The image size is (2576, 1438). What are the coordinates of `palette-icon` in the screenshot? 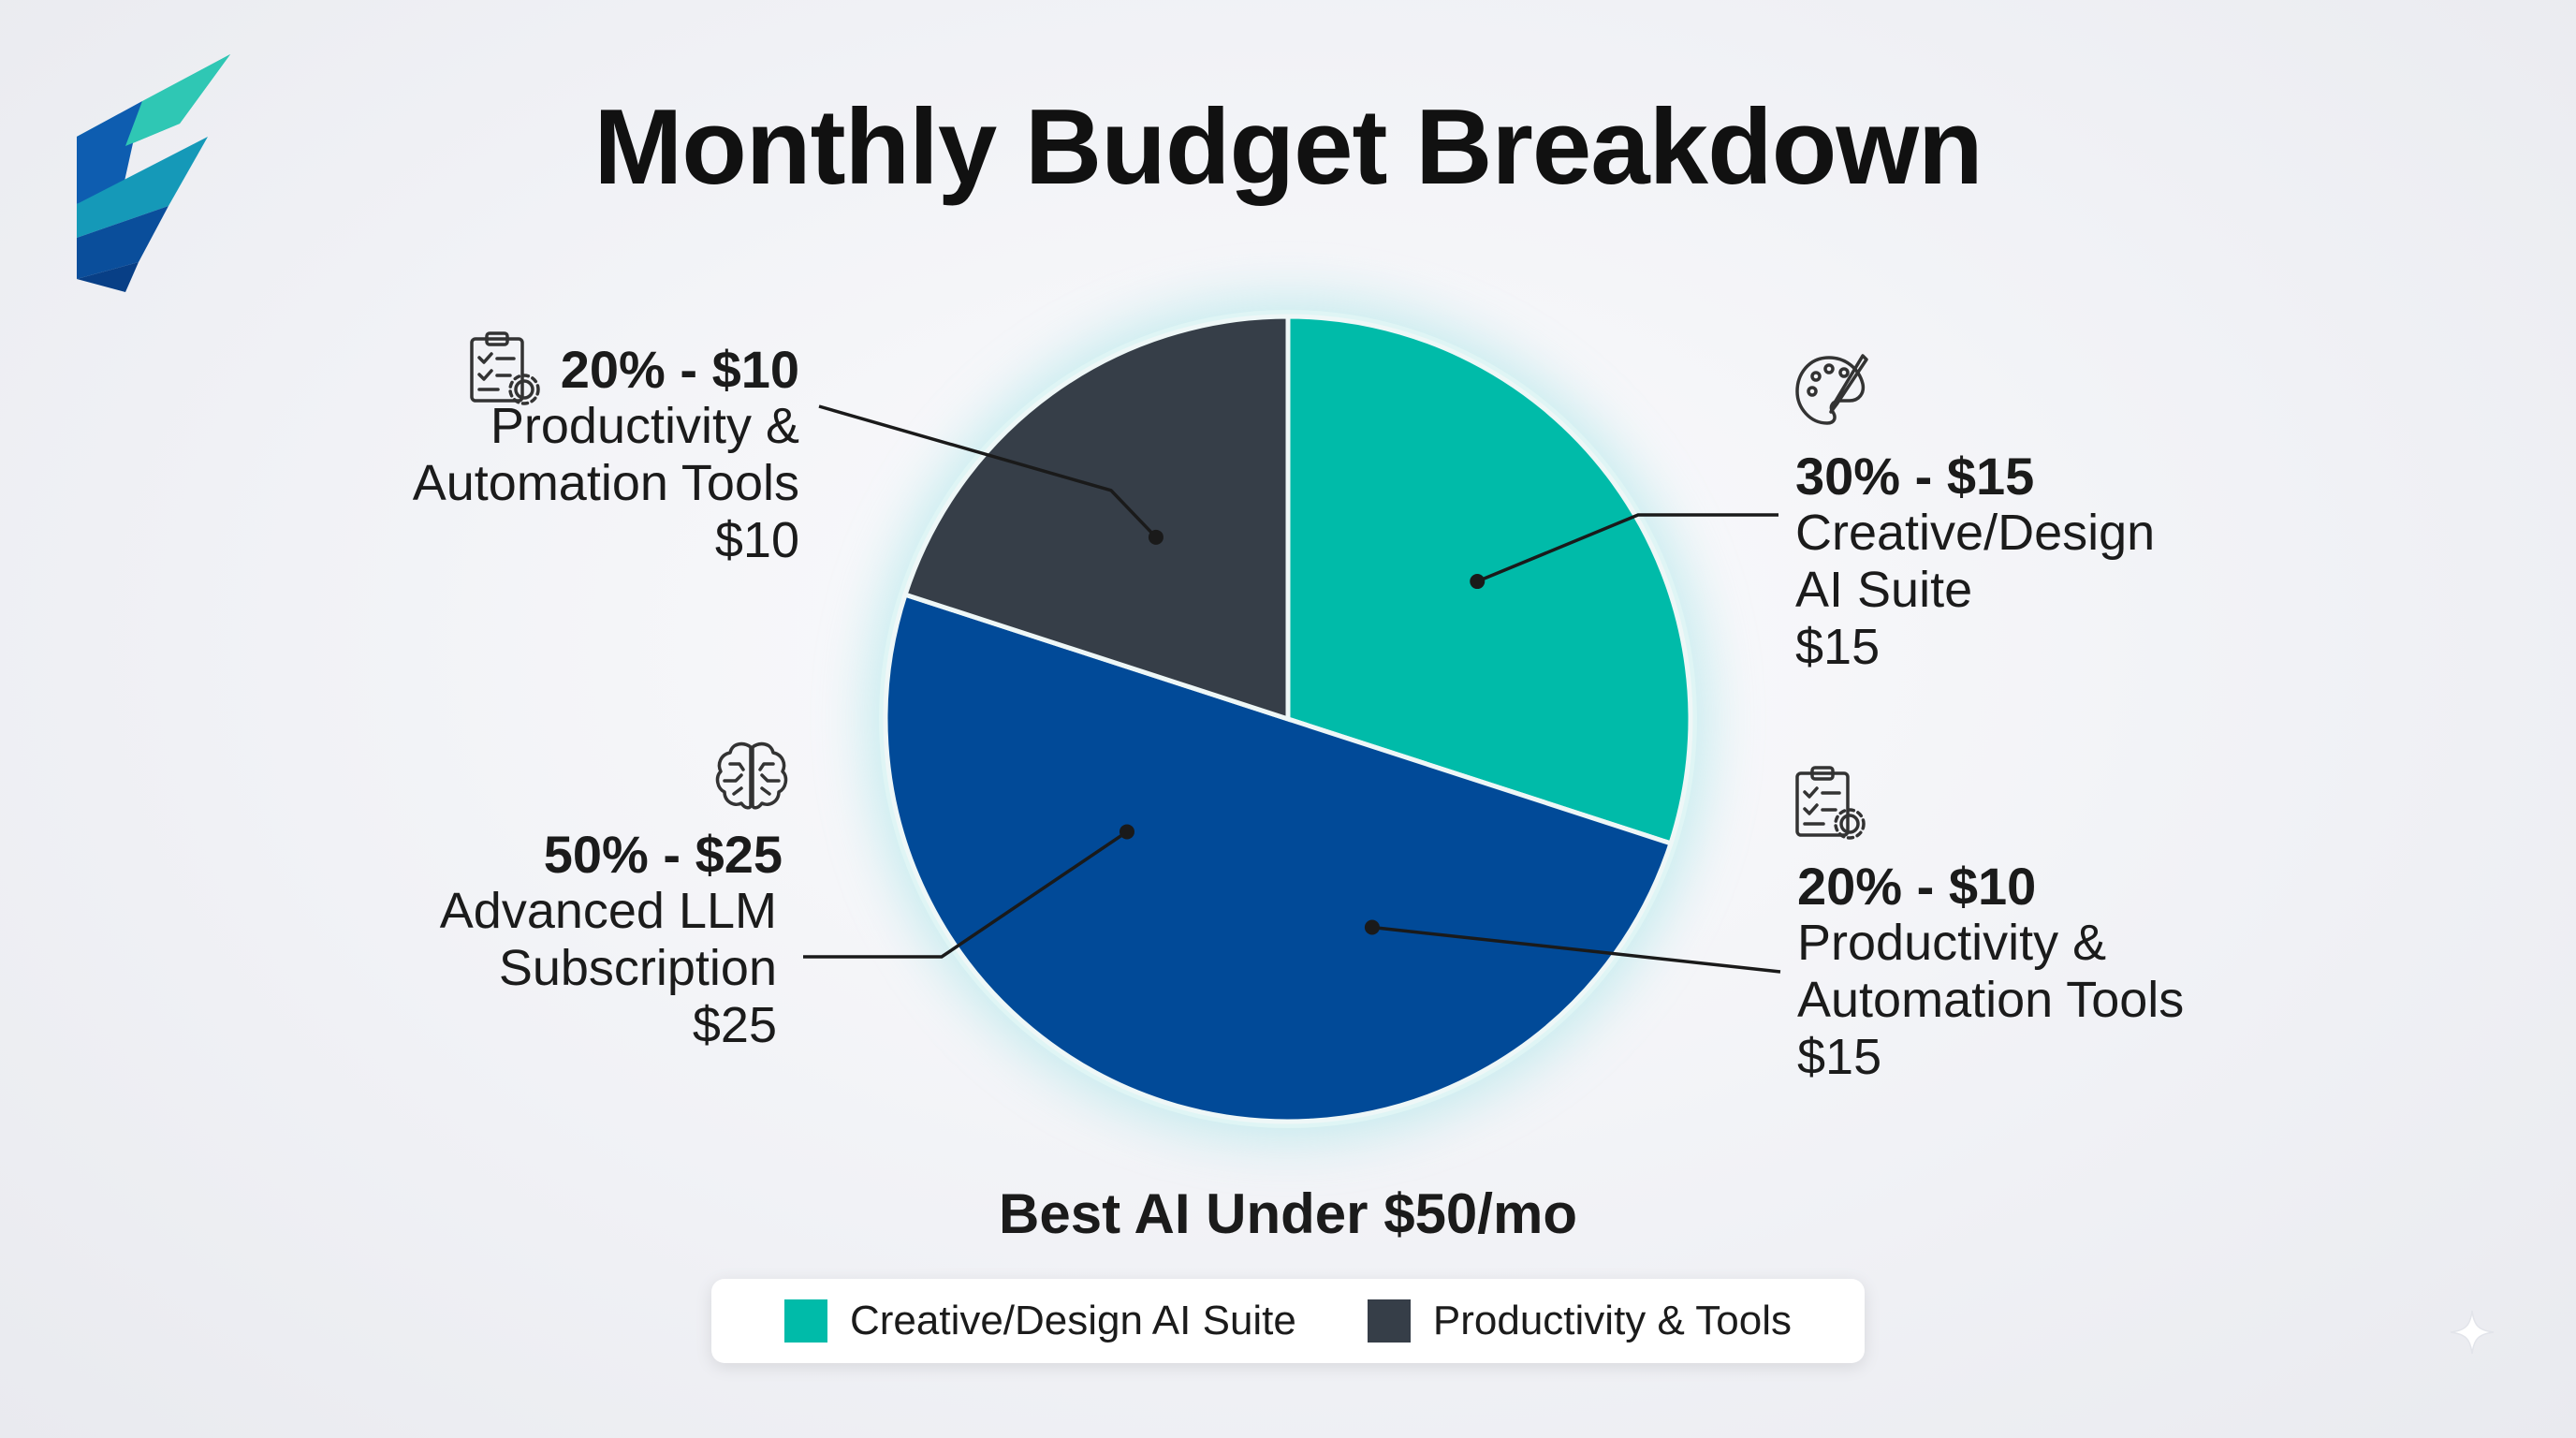 It's located at (1832, 389).